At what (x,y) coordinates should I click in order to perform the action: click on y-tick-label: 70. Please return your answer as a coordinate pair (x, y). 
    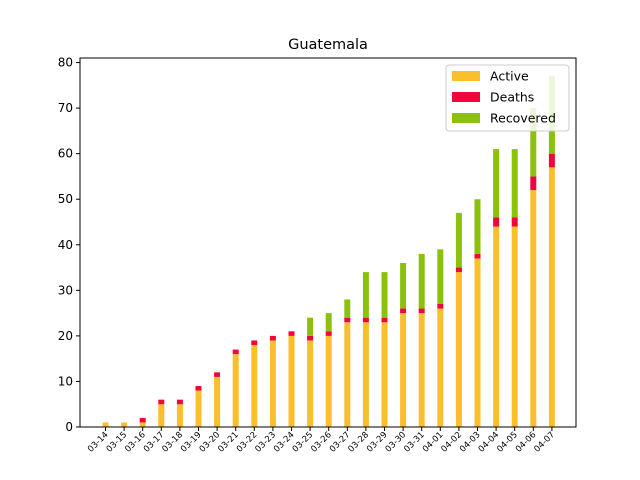
    Looking at the image, I should click on (65, 108).